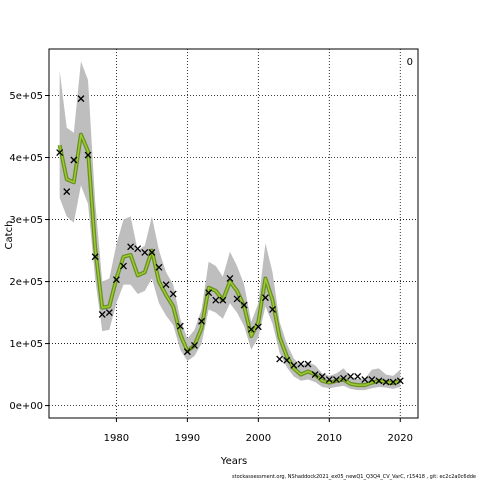  What do you see at coordinates (258, 431) in the screenshot?
I see `x-axis: 1980 1990 2000 2010 2020` at bounding box center [258, 431].